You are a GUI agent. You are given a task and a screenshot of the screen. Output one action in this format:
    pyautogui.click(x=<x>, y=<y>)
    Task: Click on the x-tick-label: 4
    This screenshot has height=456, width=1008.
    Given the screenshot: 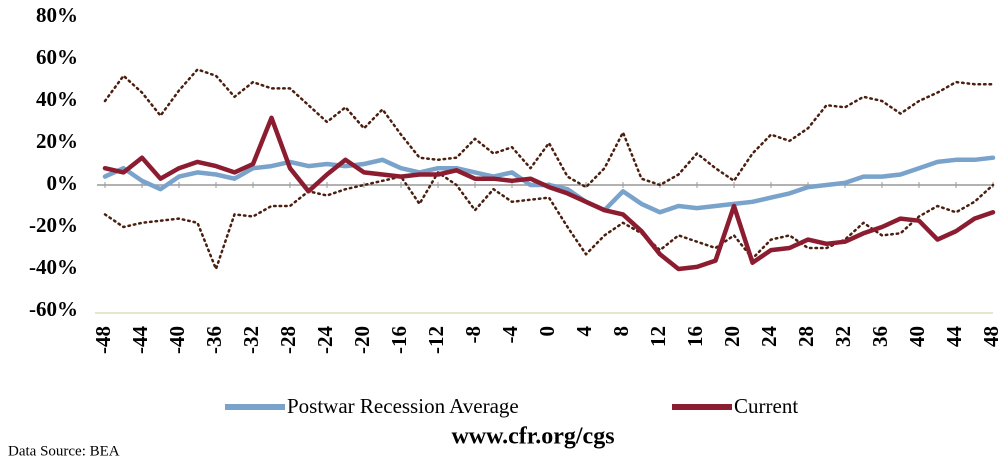 What is the action you would take?
    pyautogui.click(x=584, y=331)
    